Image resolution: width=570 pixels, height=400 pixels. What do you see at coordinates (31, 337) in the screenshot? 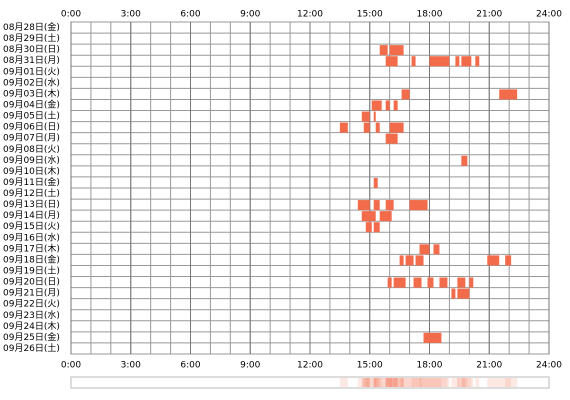
I see `y-tick-label: 09月25日(金)` at bounding box center [31, 337].